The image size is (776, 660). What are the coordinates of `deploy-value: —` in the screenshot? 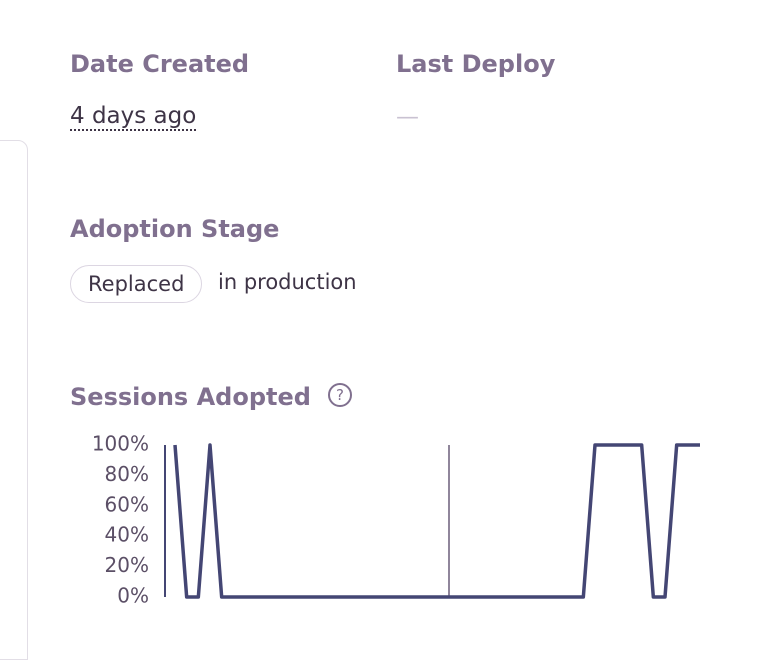 It's located at (407, 117).